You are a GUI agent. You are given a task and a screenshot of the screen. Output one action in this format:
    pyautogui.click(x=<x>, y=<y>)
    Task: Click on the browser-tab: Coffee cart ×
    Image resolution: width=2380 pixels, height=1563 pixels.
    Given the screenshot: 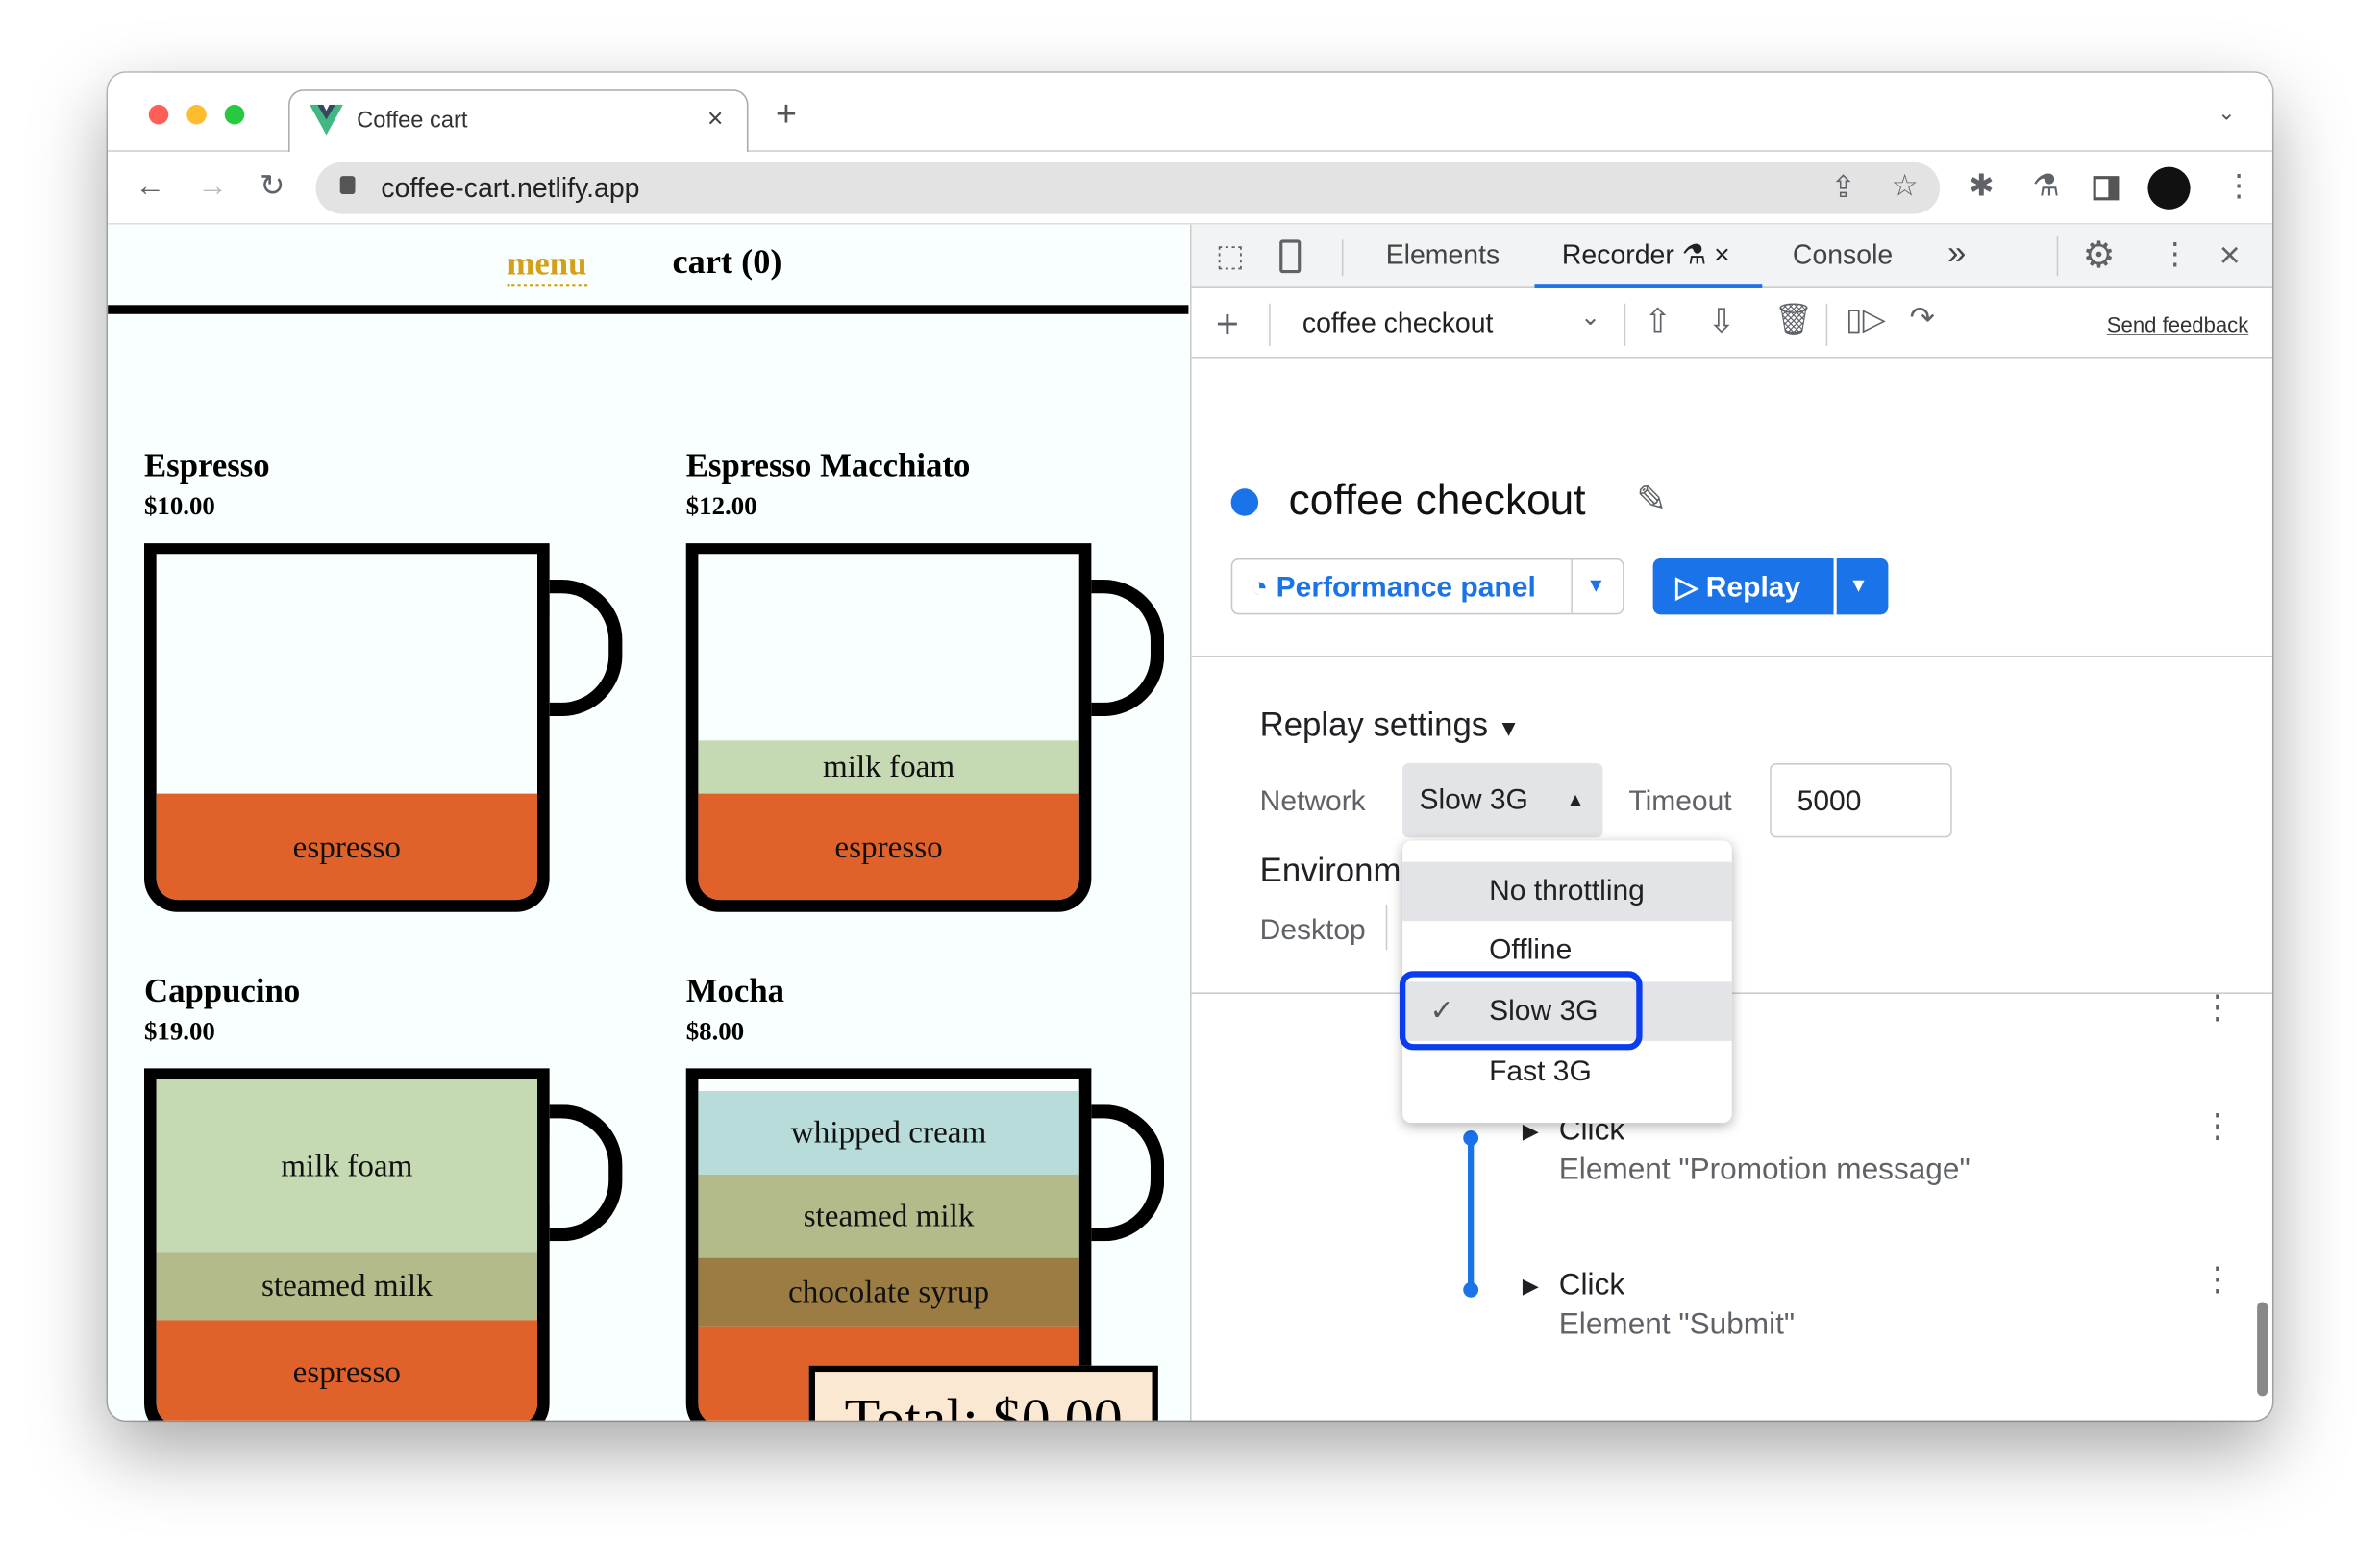 What is the action you would take?
    pyautogui.click(x=518, y=121)
    